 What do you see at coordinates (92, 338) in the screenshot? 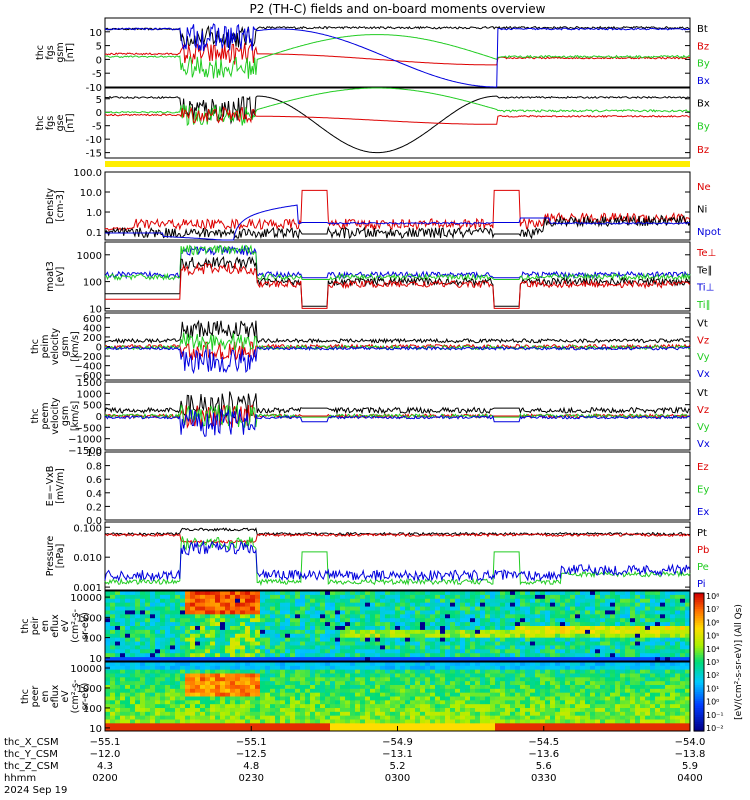
I see `ytick-label: 200` at bounding box center [92, 338].